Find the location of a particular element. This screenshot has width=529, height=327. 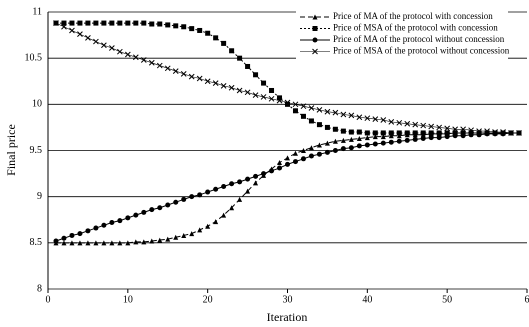

x-tick-label: 0 is located at coordinates (48, 299).